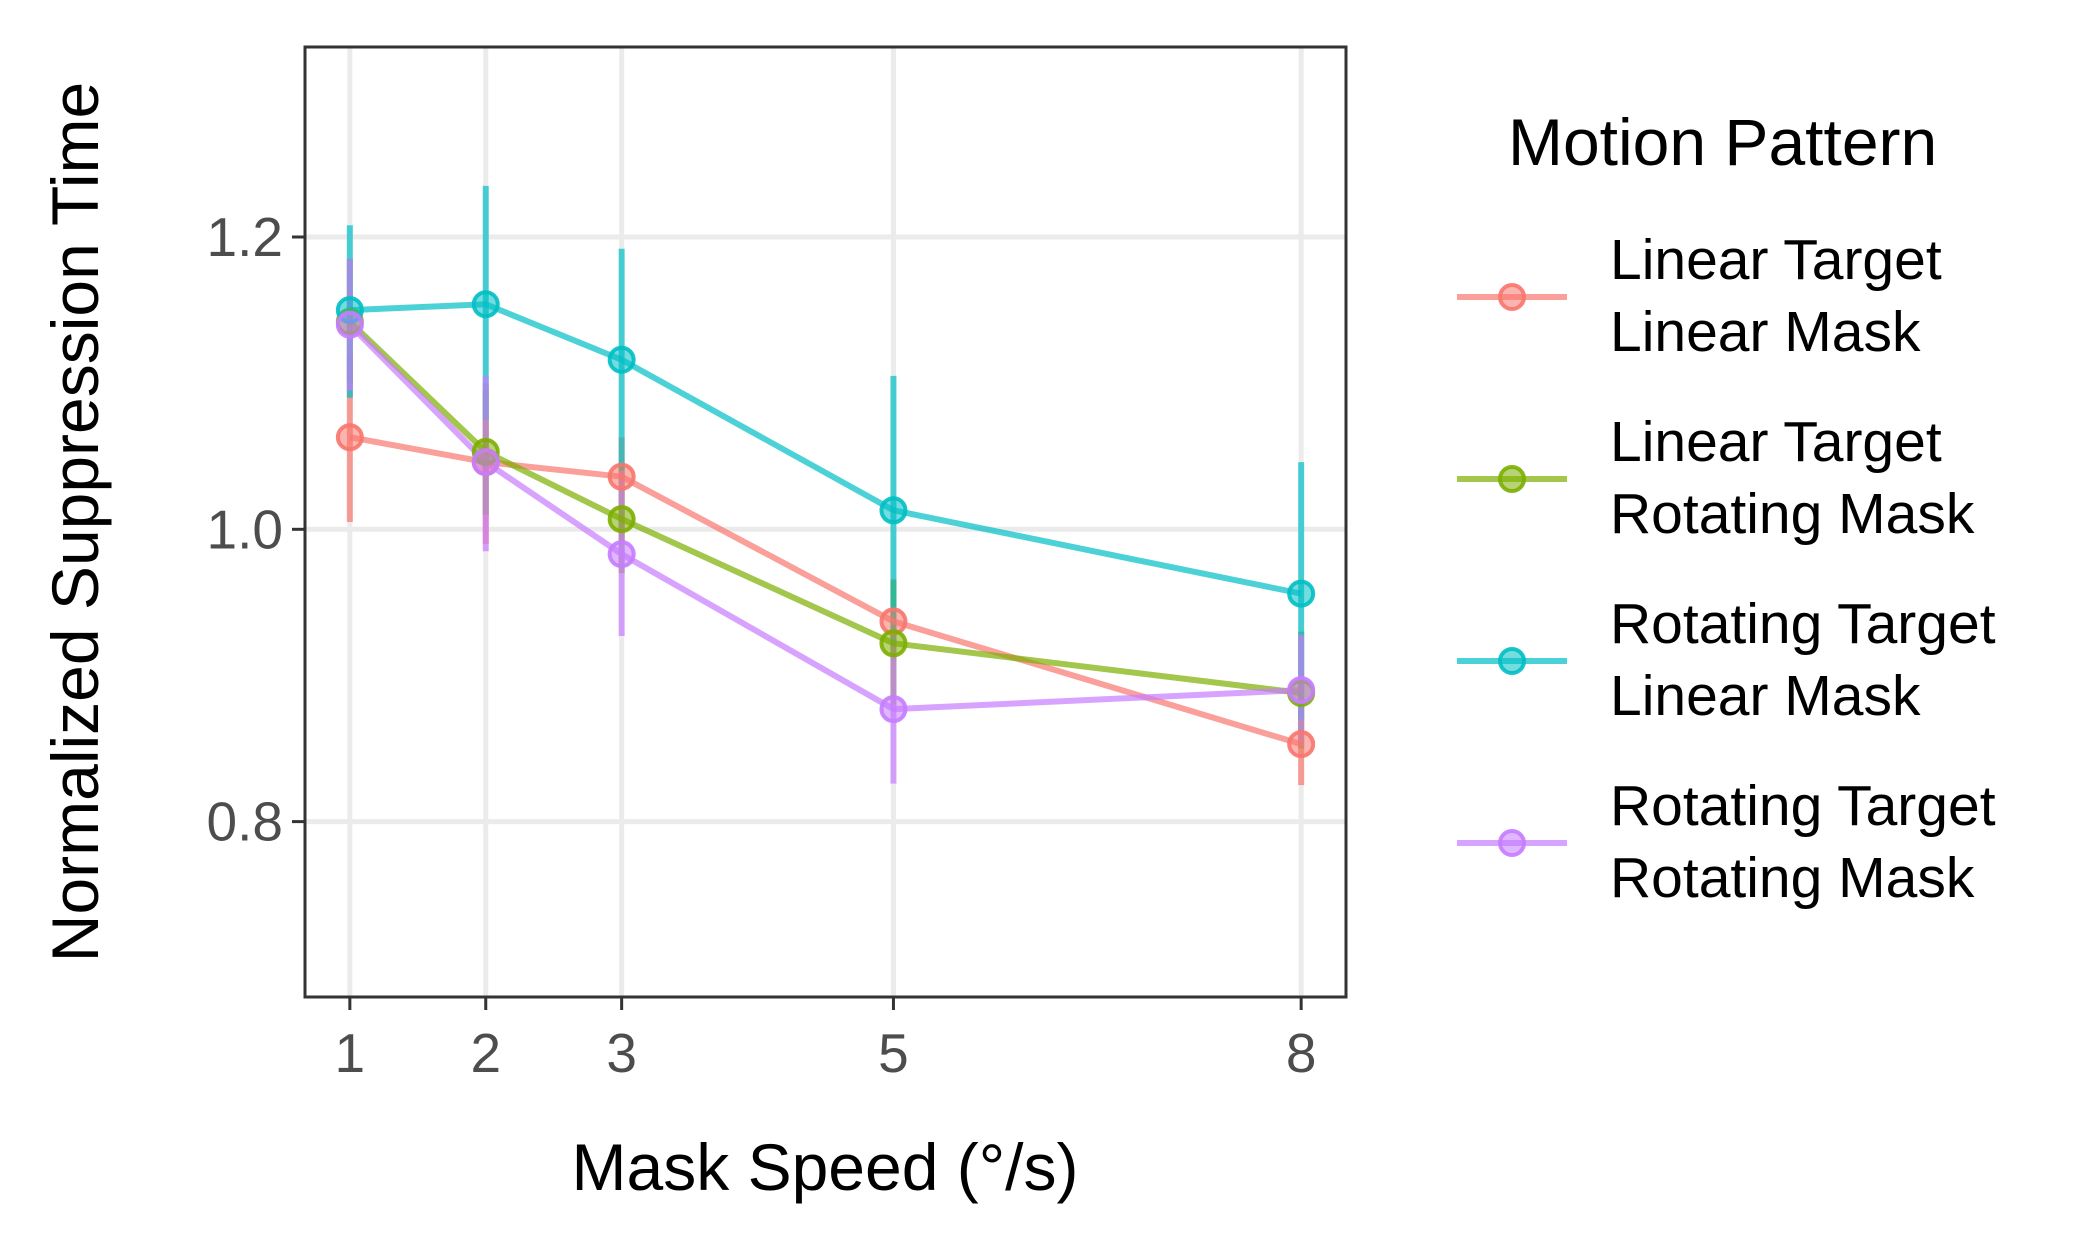 The width and height of the screenshot is (2100, 1260). What do you see at coordinates (1726, 842) in the screenshot?
I see `legend-item-4: Rotating Target Rotating Mask` at bounding box center [1726, 842].